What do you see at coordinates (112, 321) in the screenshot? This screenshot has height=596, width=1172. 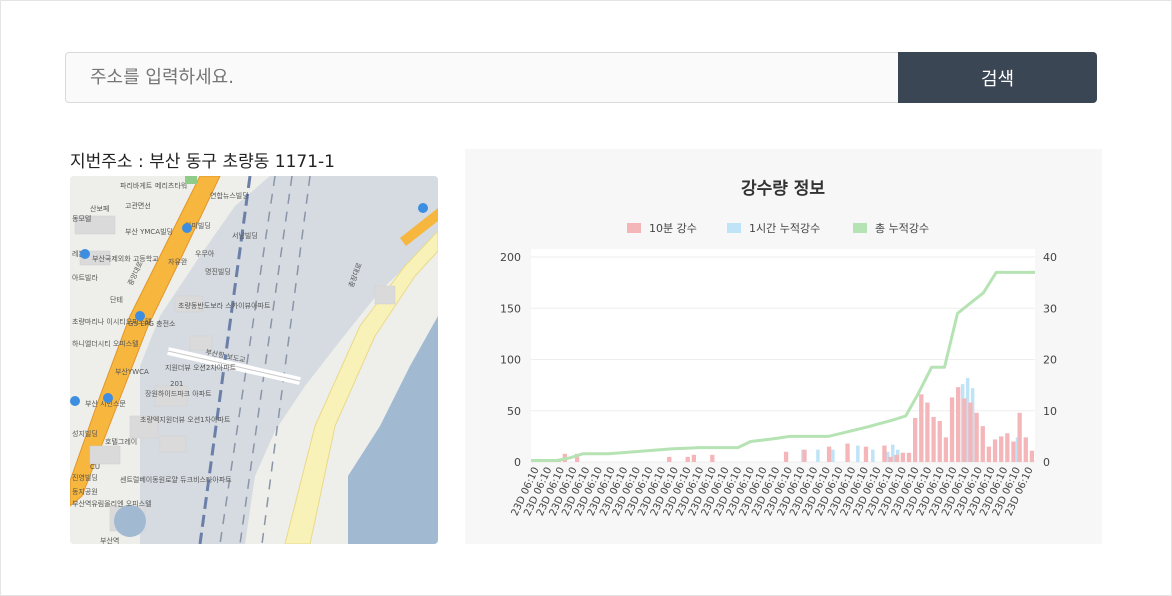 I see `map-label: 초량마리나 이시티오피스텔` at bounding box center [112, 321].